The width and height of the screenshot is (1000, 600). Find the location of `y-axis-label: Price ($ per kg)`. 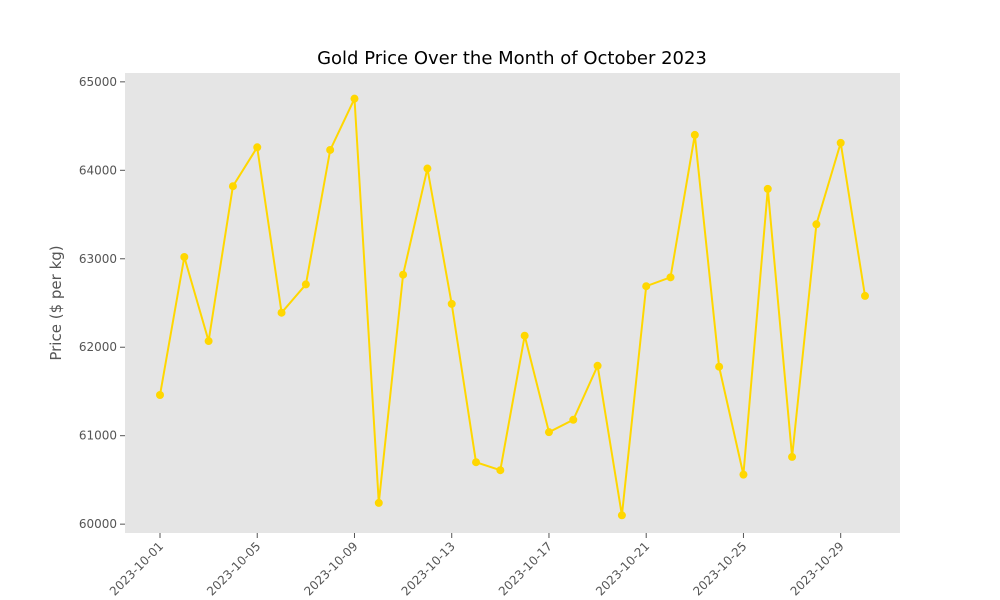

y-axis-label: Price ($ per kg) is located at coordinates (56, 302).